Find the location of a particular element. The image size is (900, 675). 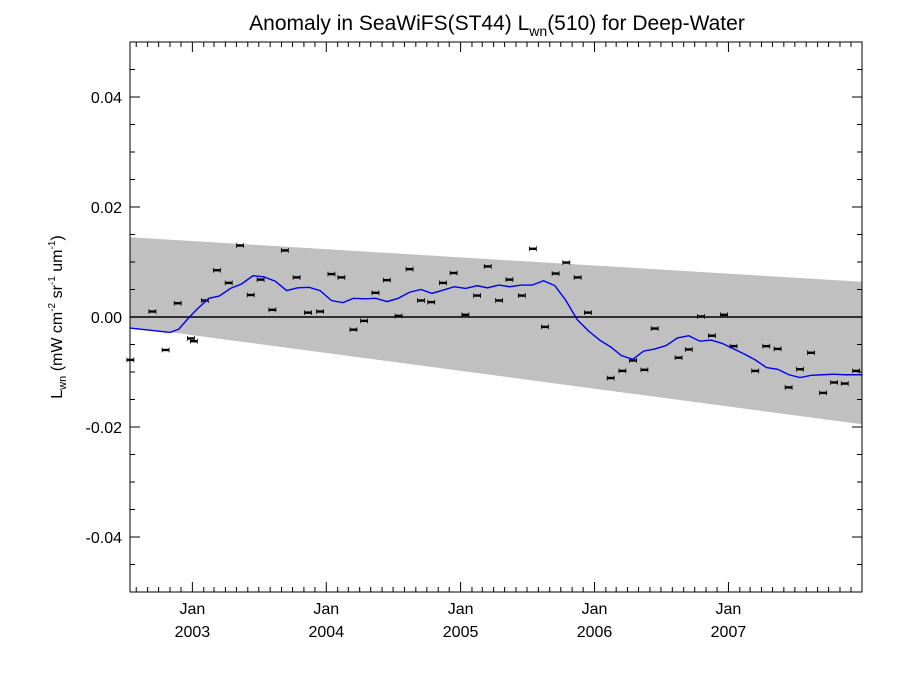

y-axis-label: Lwn (mW cm-2 sr-1 um-1) is located at coordinates (58, 316).